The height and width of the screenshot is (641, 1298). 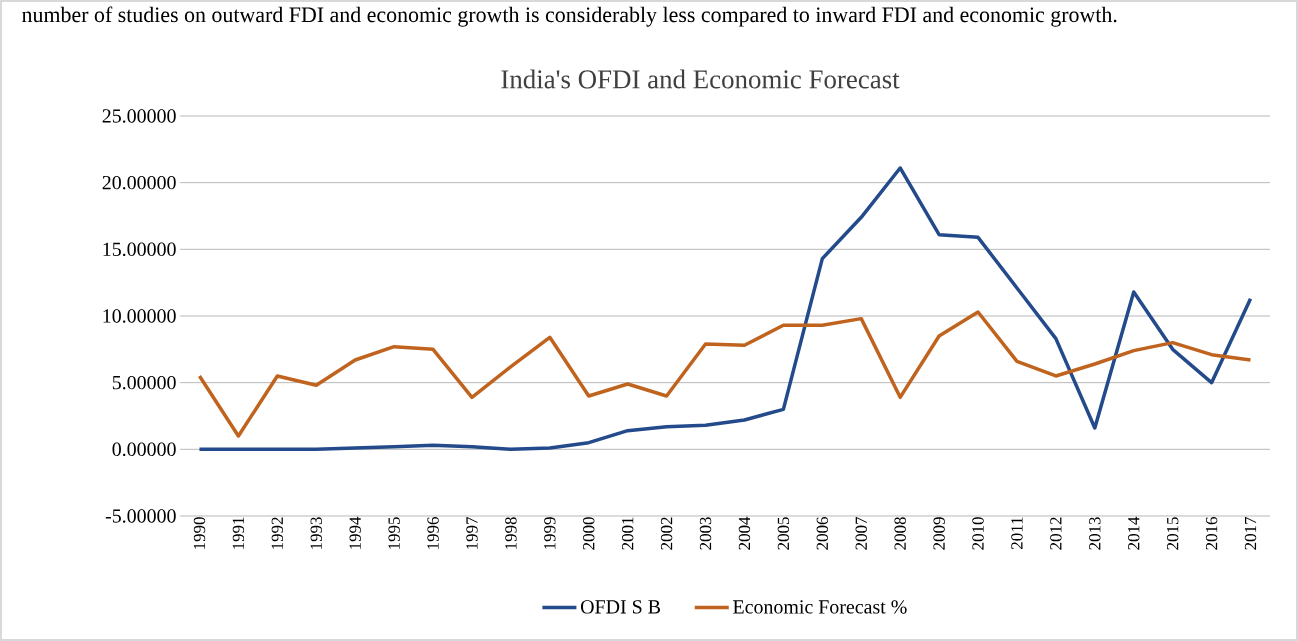 I want to click on x-tick-label: 2007, so click(x=861, y=533).